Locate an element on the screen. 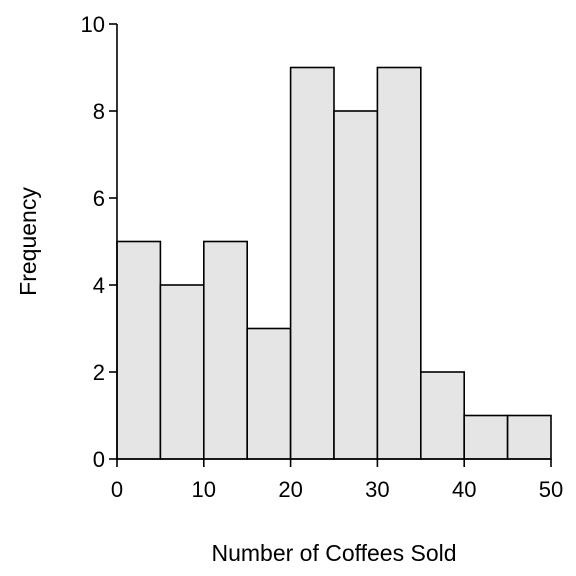 This screenshot has height=576, width=576. x-tick-label: 40 is located at coordinates (464, 489).